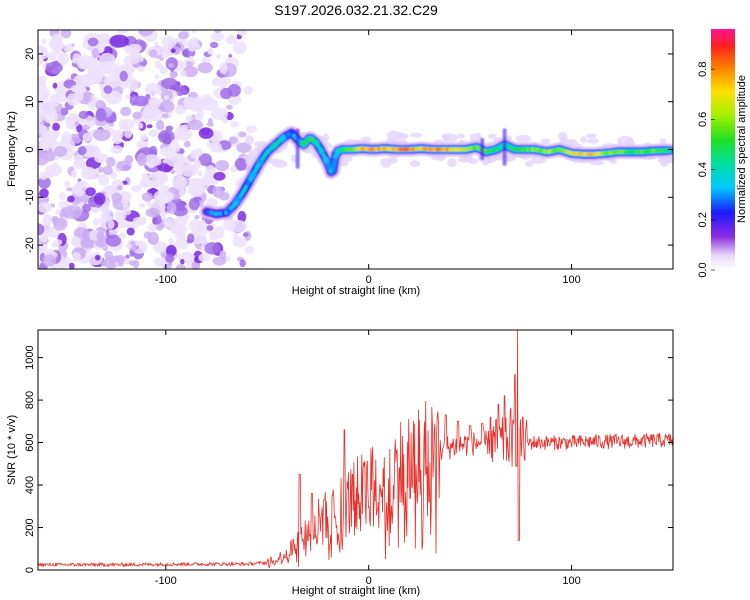 This screenshot has width=750, height=600. Describe the element at coordinates (12, 149) in the screenshot. I see `heatmap-y-axis-label: Frequency (Hz)` at that location.